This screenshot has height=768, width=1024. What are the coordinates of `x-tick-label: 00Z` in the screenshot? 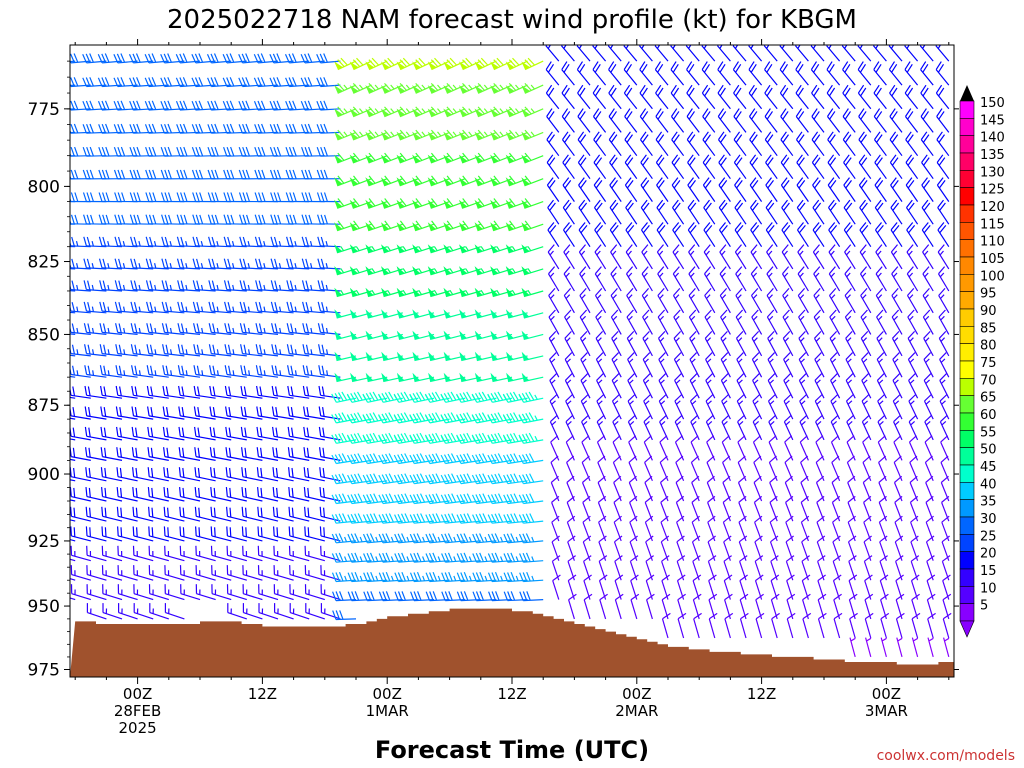 It's located at (137, 694).